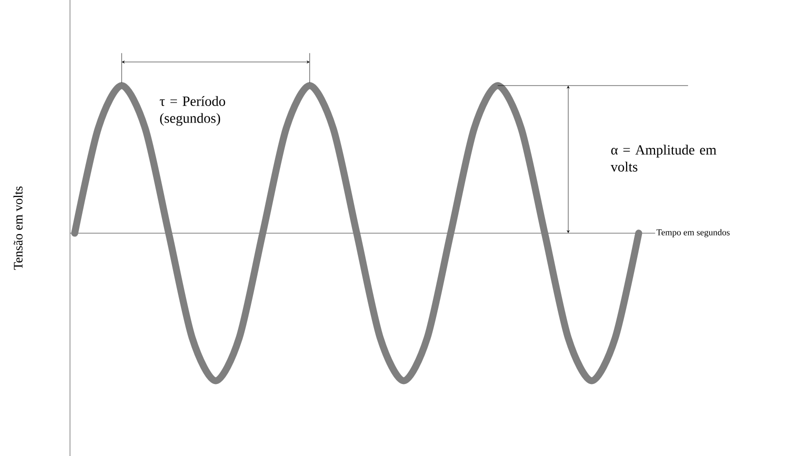  Describe the element at coordinates (693, 233) in the screenshot. I see `x-axis-title: Tempo em segundos` at that location.